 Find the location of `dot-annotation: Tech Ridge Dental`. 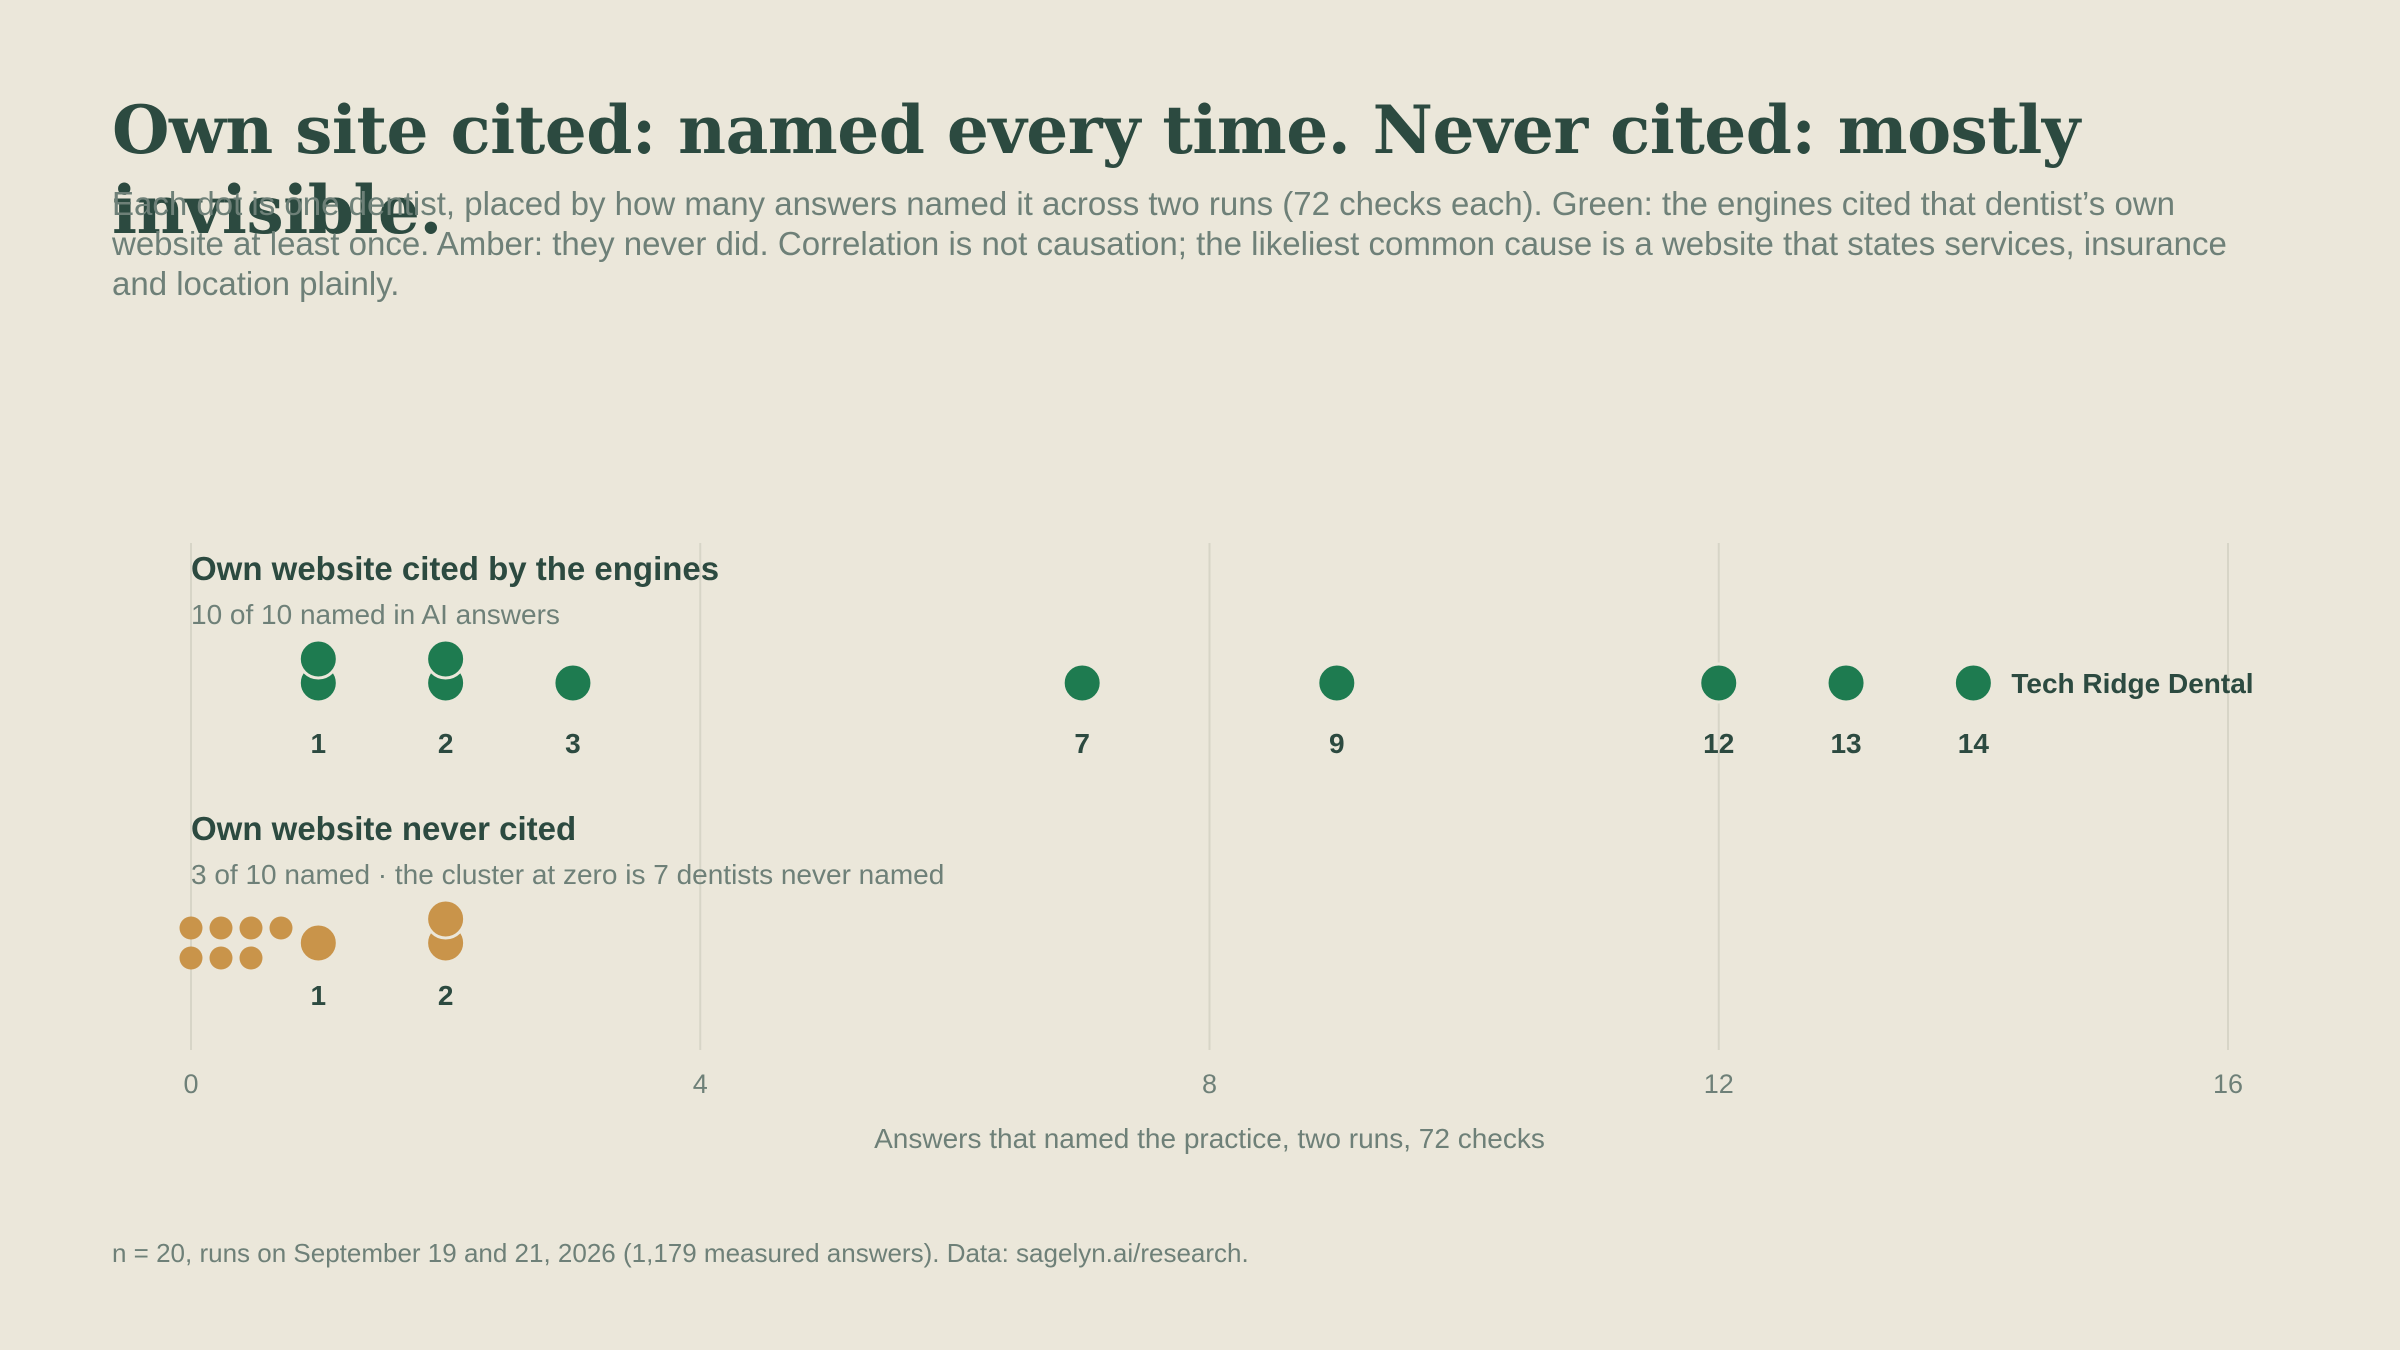

dot-annotation: Tech Ridge Dental is located at coordinates (2132, 683).